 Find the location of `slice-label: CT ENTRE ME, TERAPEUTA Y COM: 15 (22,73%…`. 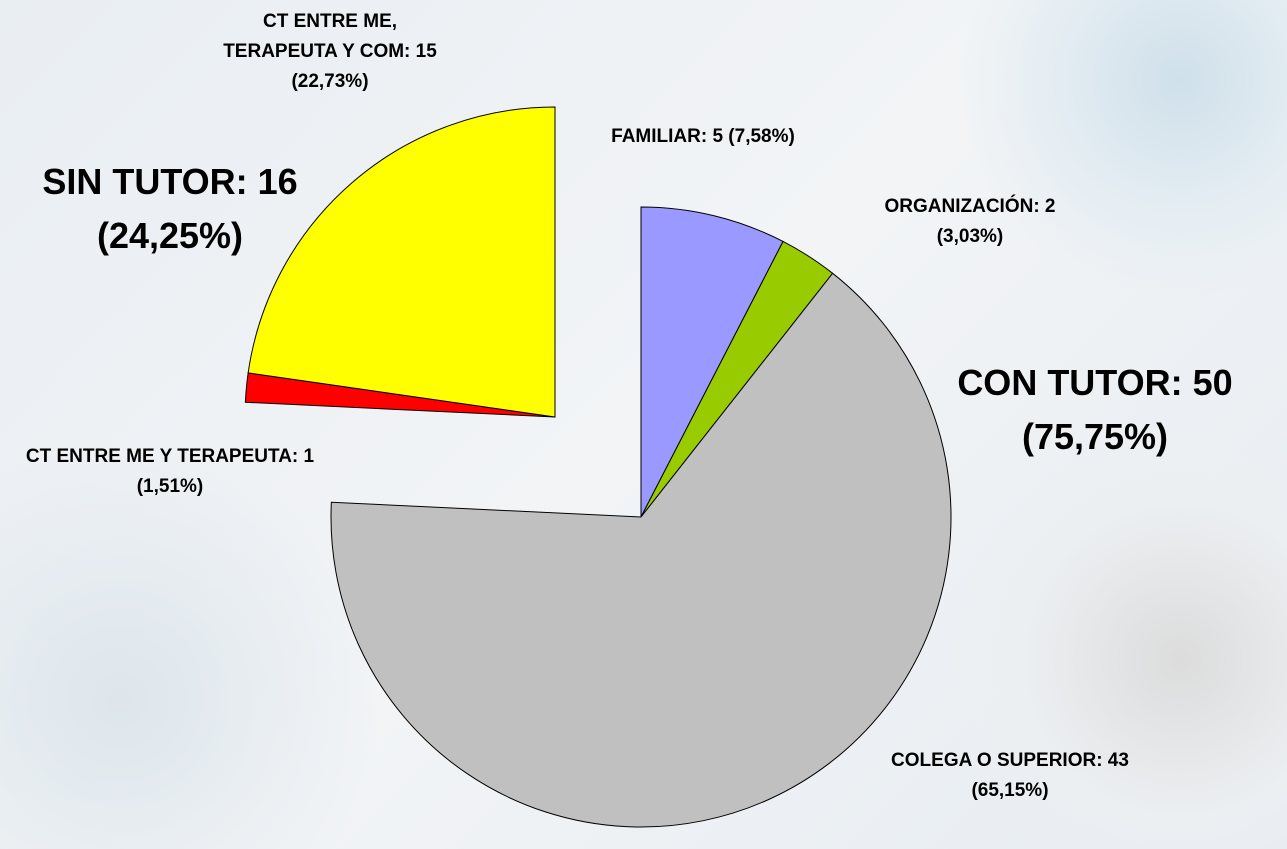

slice-label: CT ENTRE ME, TERAPEUTA Y COM: 15 (22,73%… is located at coordinates (330, 51).